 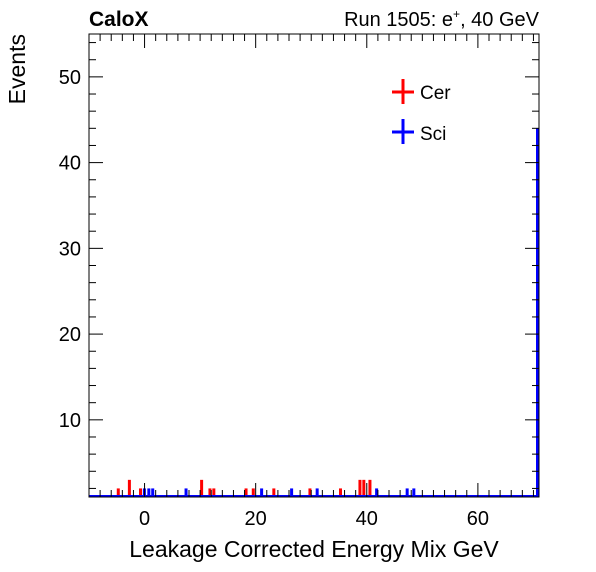 What do you see at coordinates (419, 132) in the screenshot?
I see `legend-entry-sci: Sci` at bounding box center [419, 132].